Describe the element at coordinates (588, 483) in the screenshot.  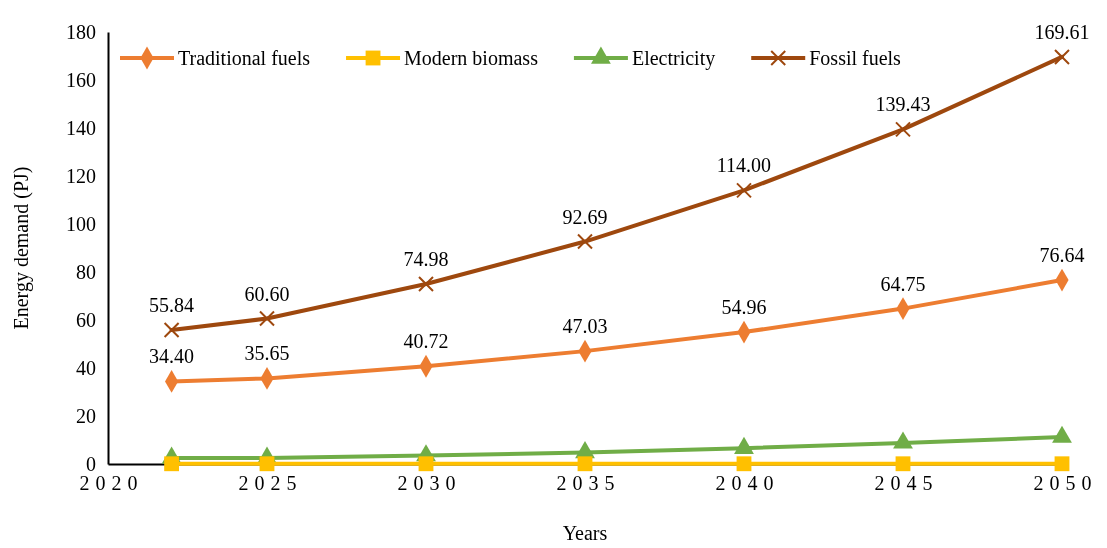
I see `x-tick-label: 2035` at that location.